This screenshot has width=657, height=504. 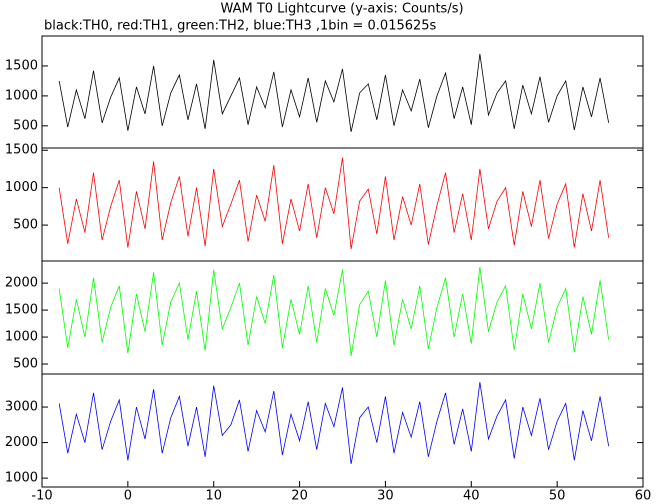 I want to click on x-tick-label: 10, so click(x=213, y=496).